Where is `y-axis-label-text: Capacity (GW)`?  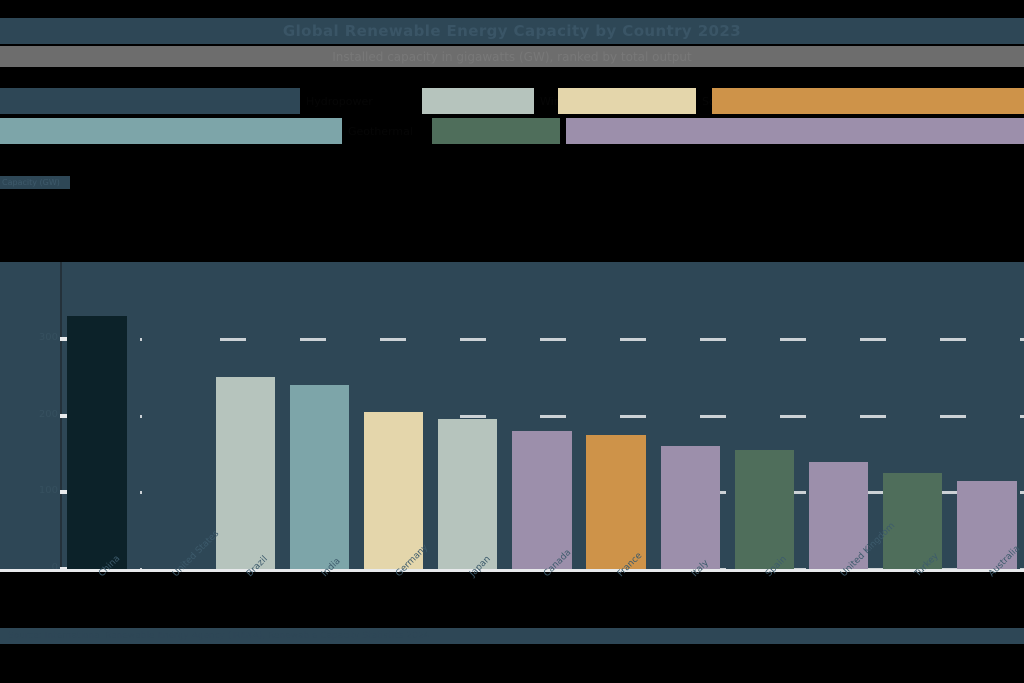
y-axis-label-text: Capacity (GW) is located at coordinates (31, 182).